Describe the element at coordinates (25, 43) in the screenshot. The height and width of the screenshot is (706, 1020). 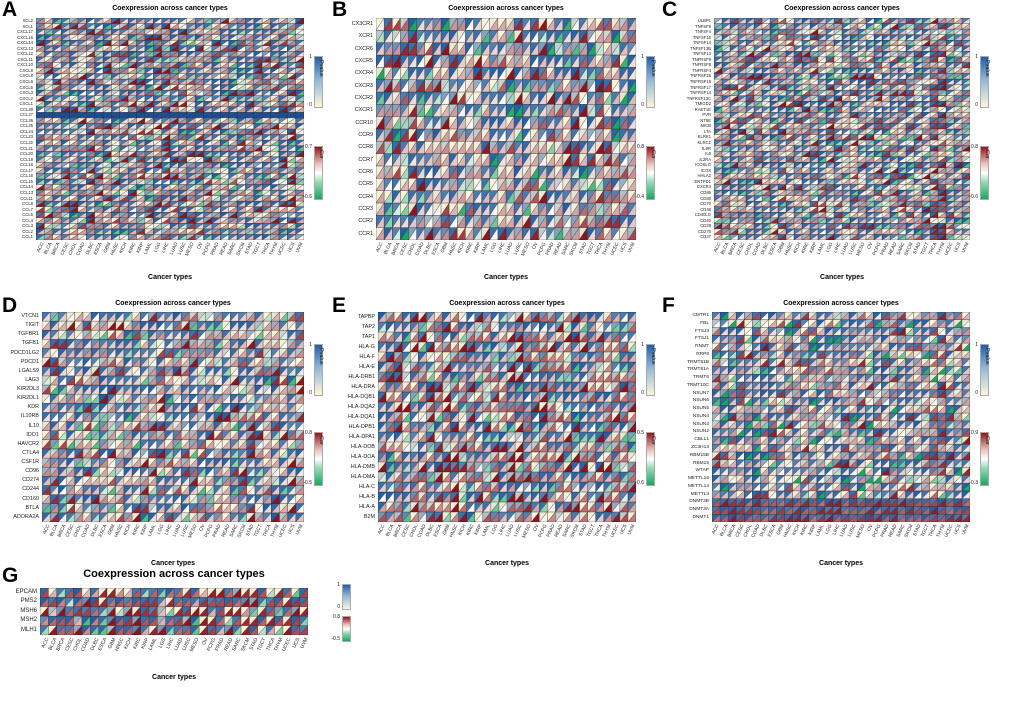
I see `gene-label: CXCL14` at that location.